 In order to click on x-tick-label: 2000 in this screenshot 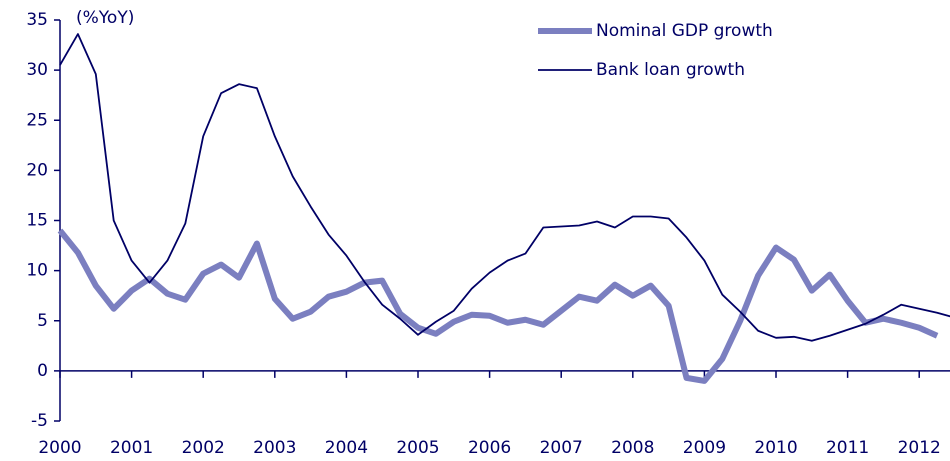, I will do `click(59, 448)`.